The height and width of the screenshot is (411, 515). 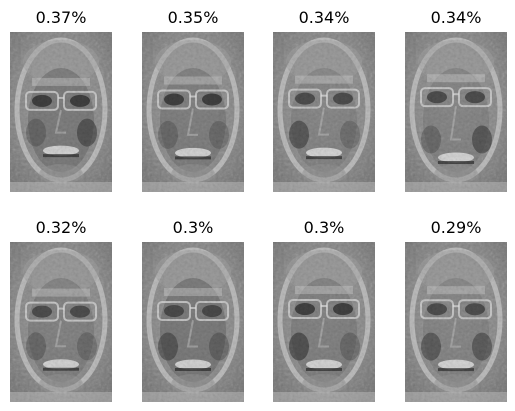 What do you see at coordinates (456, 310) in the screenshot?
I see `eigenface-panel: 0.29%` at bounding box center [456, 310].